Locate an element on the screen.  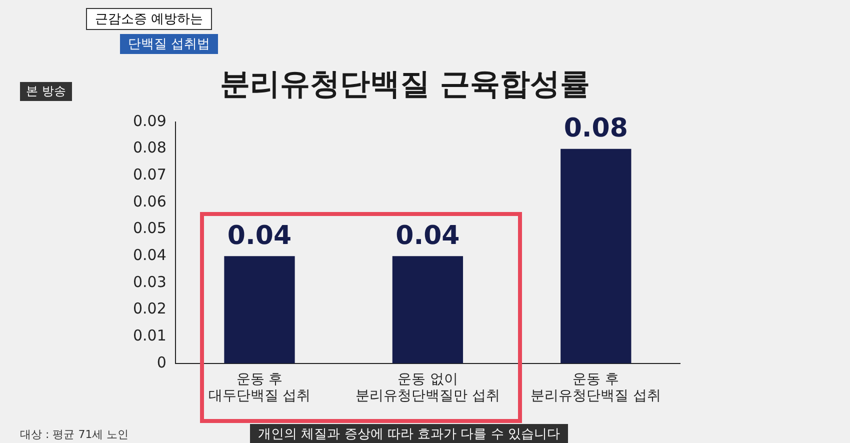
y-tick-label: 0.04 is located at coordinates (149, 255).